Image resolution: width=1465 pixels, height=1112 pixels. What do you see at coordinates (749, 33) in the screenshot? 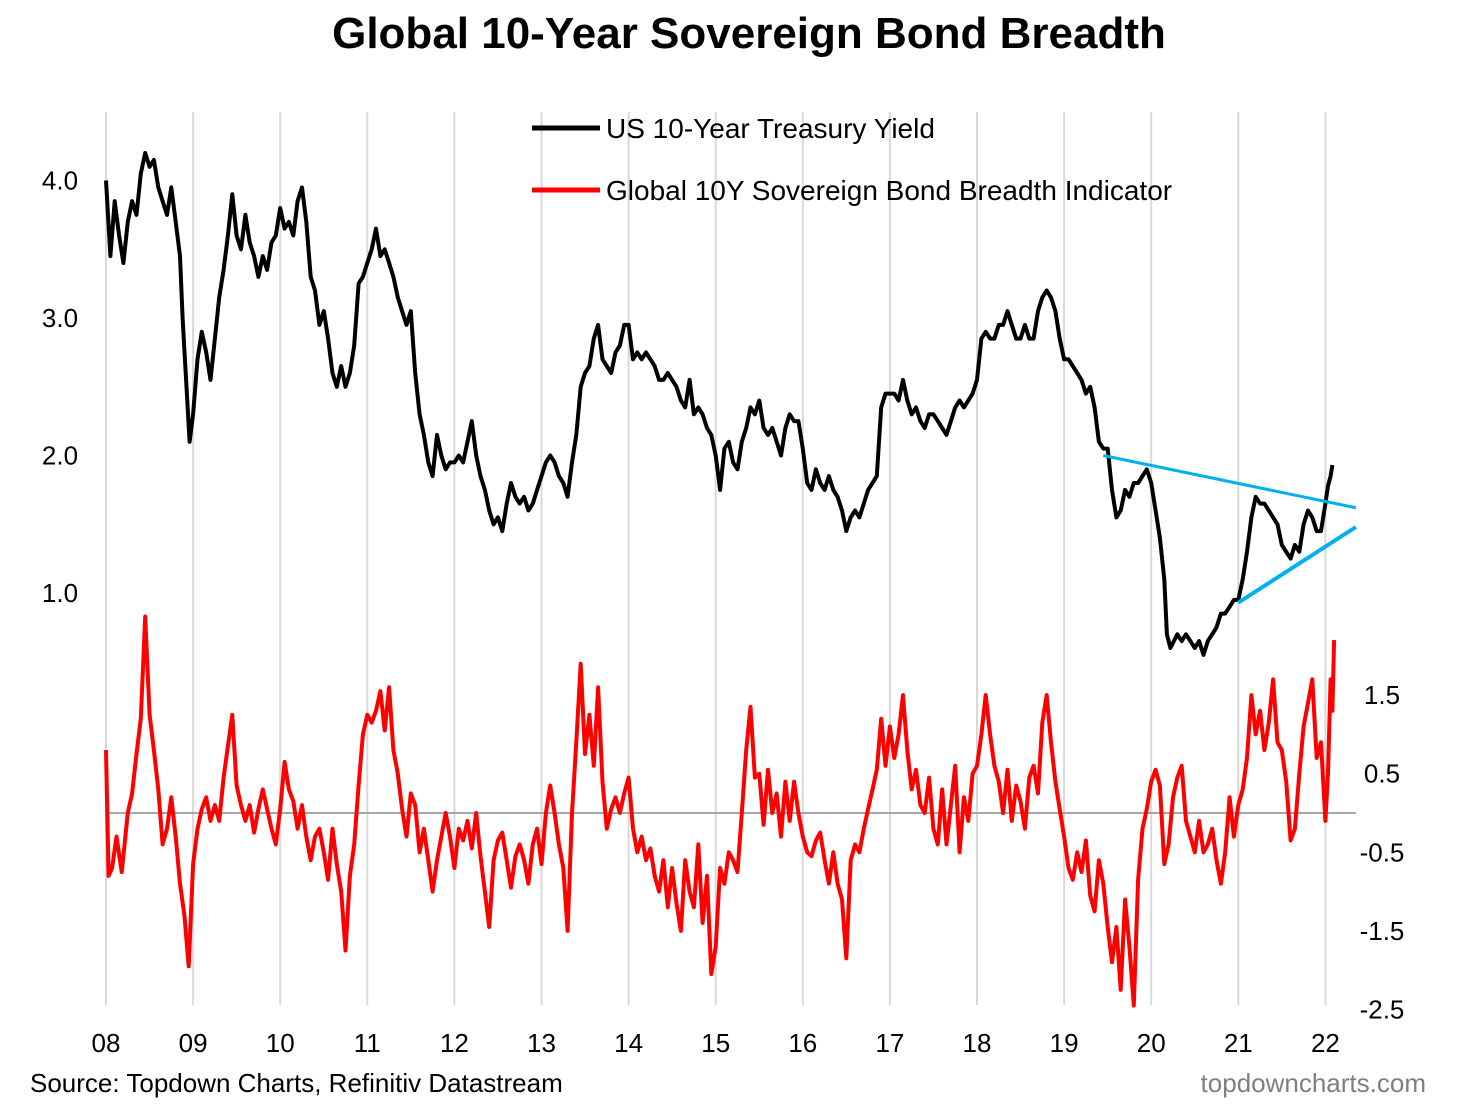
I see `chart-title: Global 10-Year Sovereign Bond Breadth` at bounding box center [749, 33].